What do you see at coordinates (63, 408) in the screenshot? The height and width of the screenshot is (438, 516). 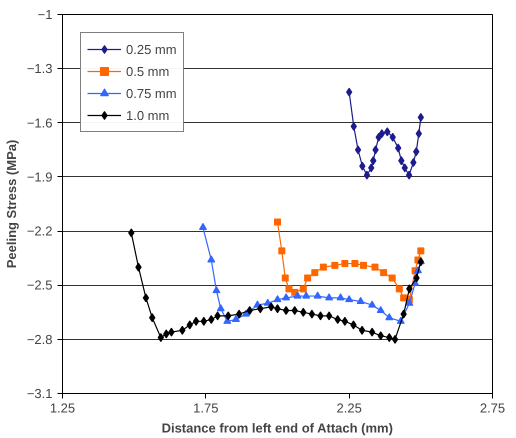 I see `x-tick-label: 1.25` at bounding box center [63, 408].